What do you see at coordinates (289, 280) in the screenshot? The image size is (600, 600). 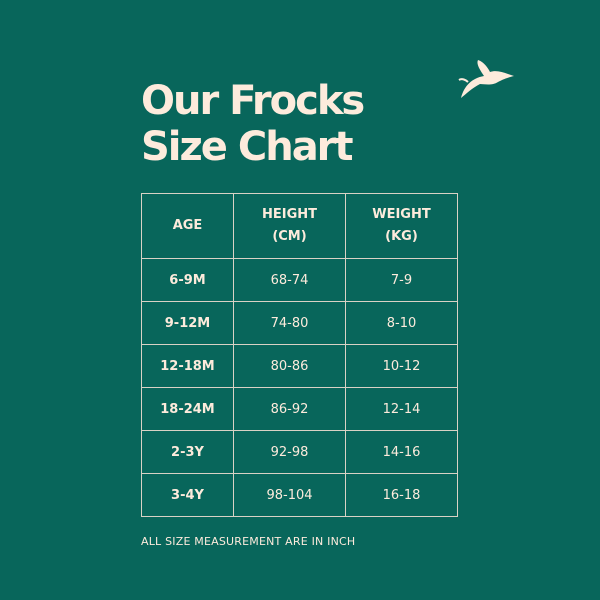 I see `cell-height: 68-74` at bounding box center [289, 280].